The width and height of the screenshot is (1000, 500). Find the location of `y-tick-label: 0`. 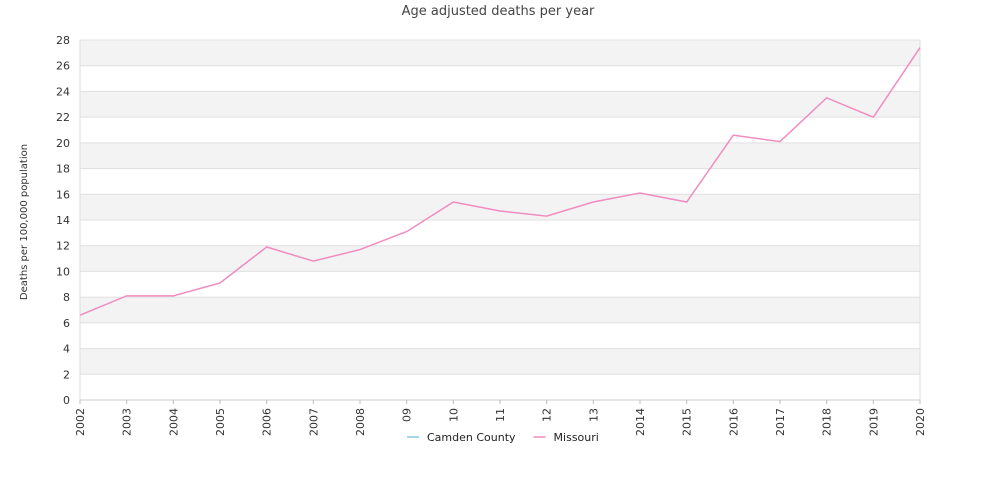

y-tick-label: 0 is located at coordinates (66, 400).